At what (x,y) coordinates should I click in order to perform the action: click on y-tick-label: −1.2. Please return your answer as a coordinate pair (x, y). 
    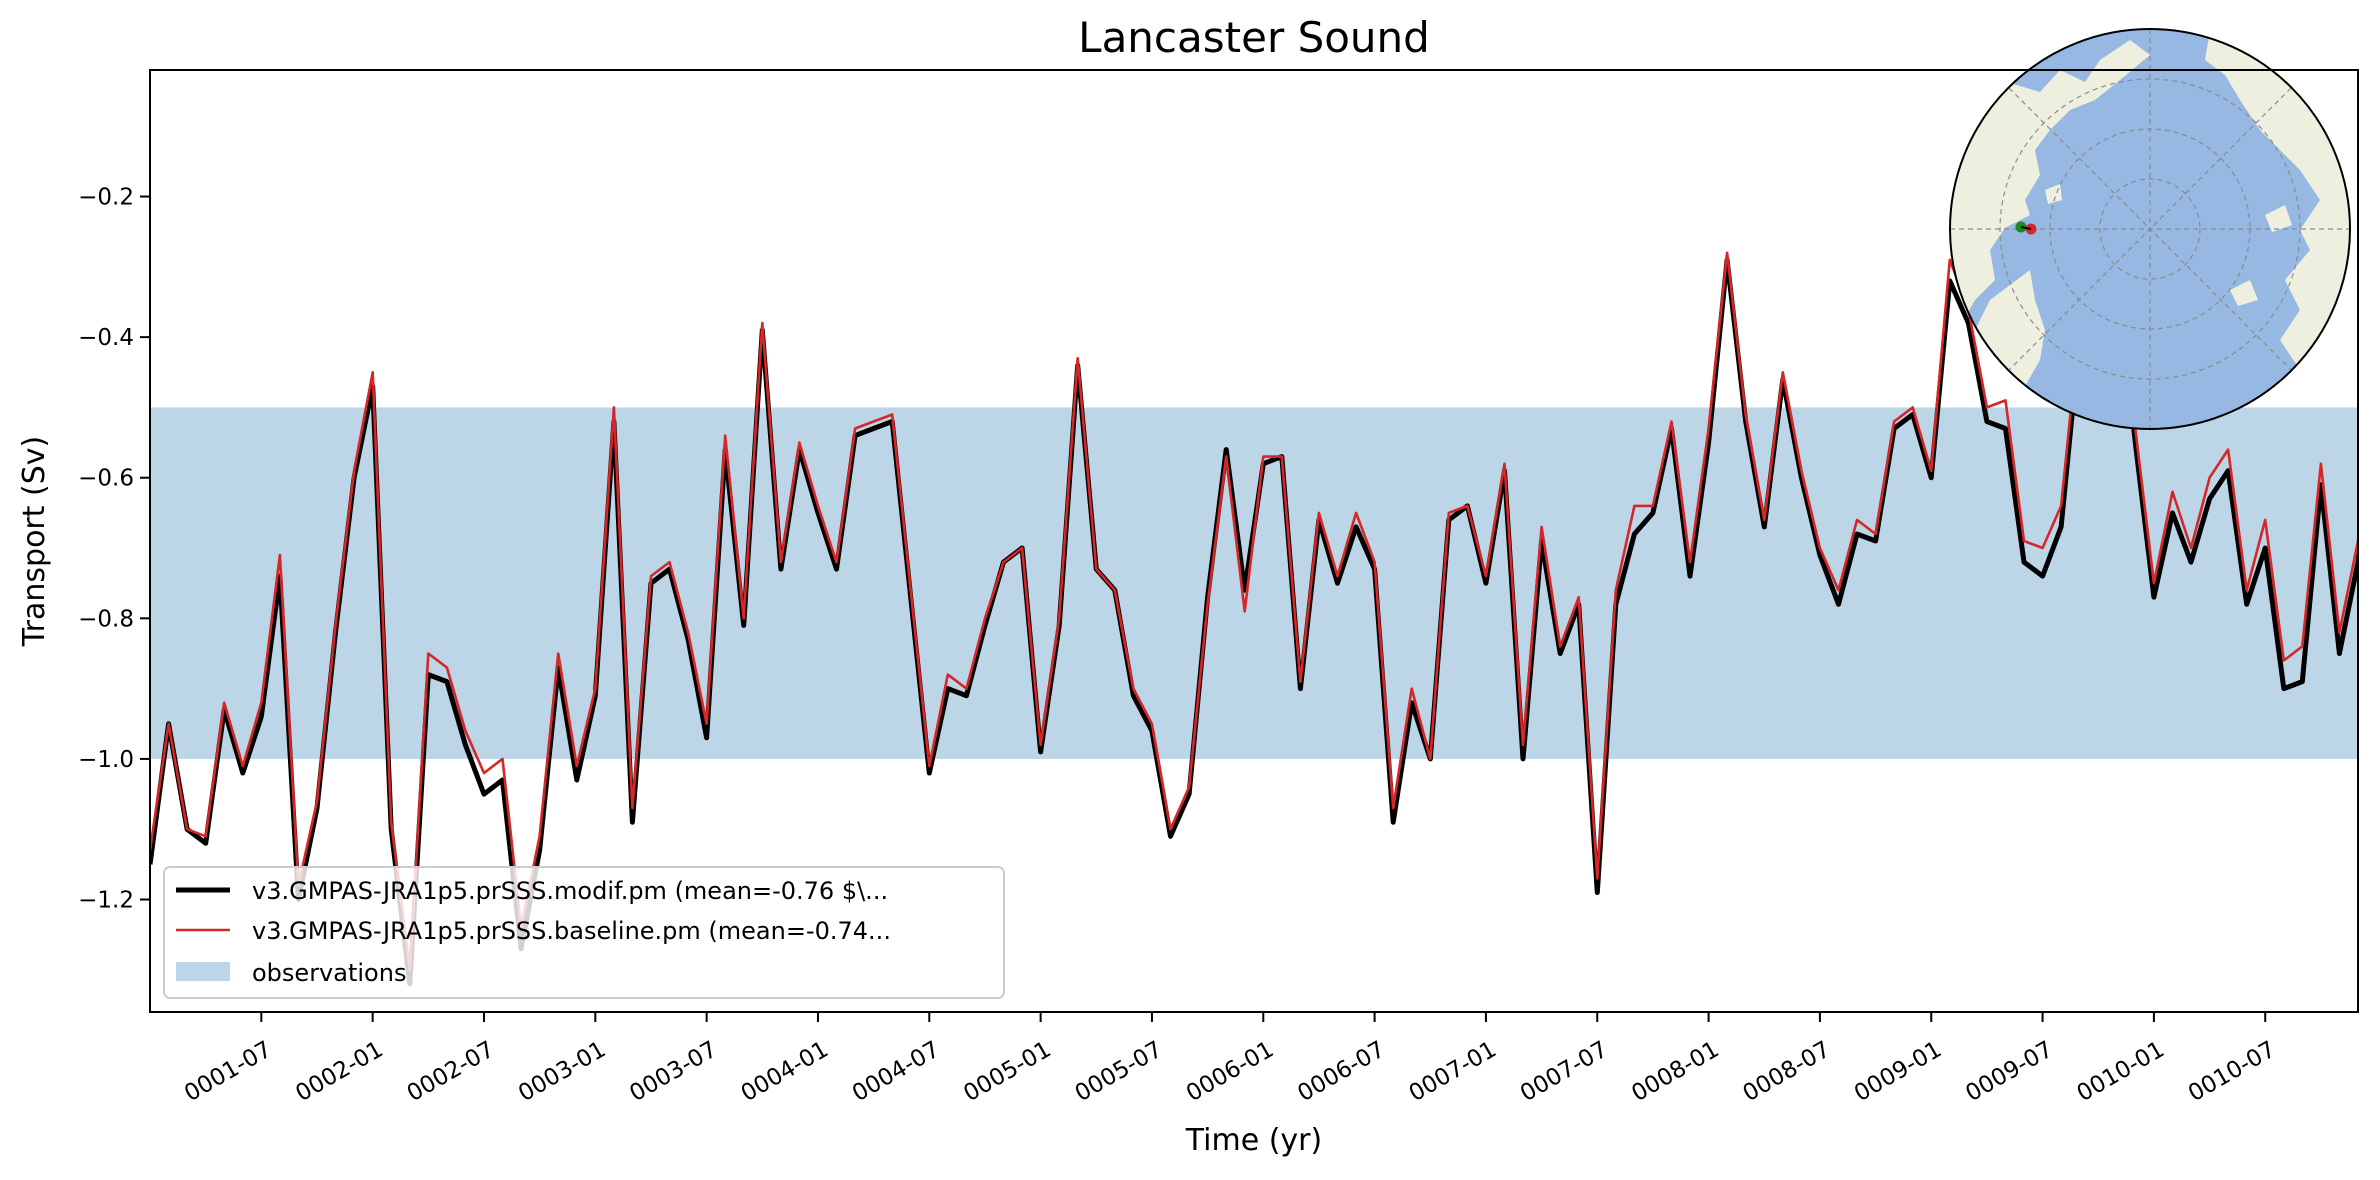
    Looking at the image, I should click on (106, 901).